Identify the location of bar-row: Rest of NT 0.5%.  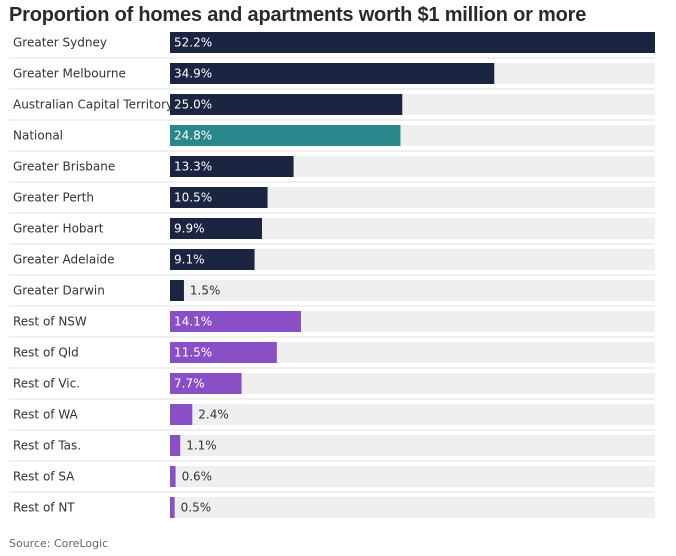
(332, 504).